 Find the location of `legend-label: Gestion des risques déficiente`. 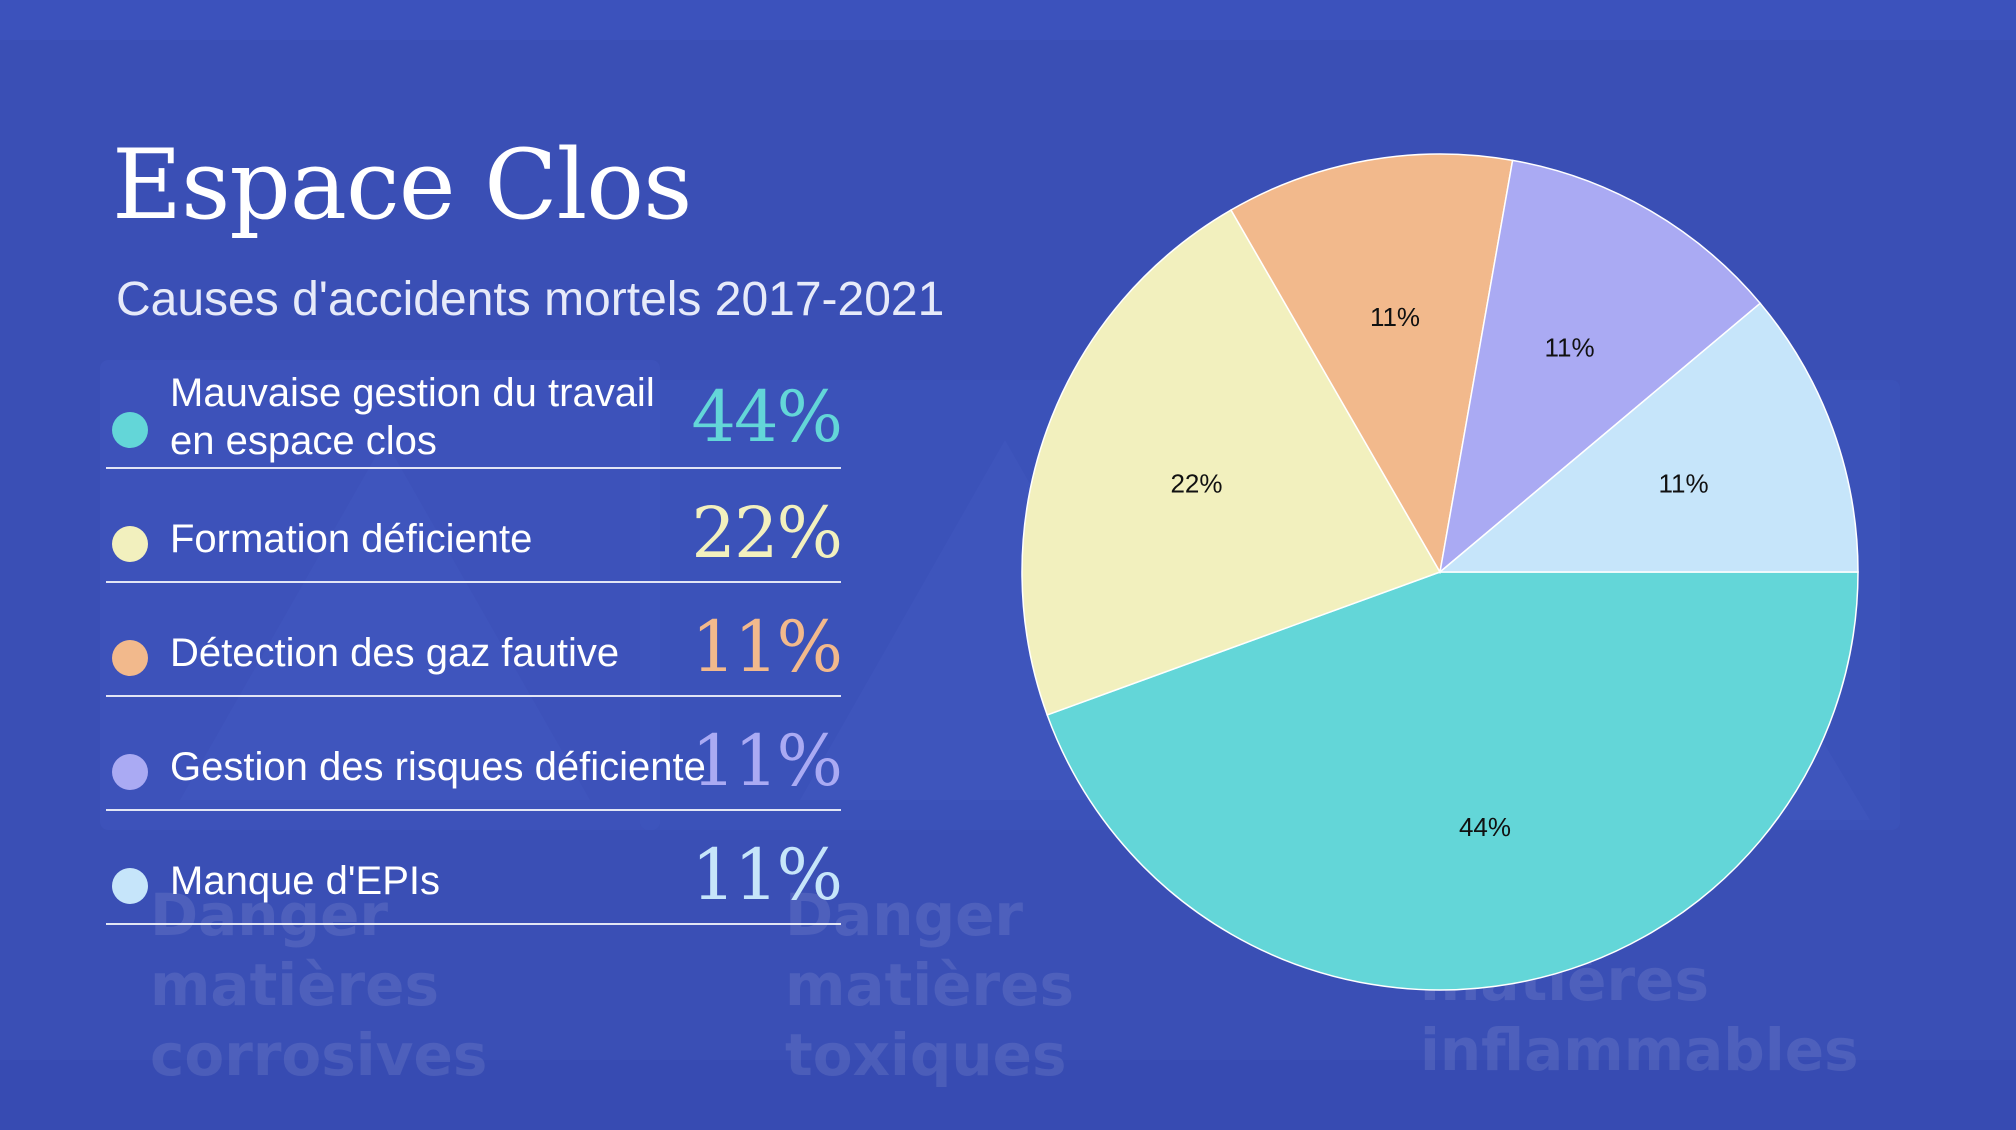

legend-label: Gestion des risques déficiente is located at coordinates (438, 767).